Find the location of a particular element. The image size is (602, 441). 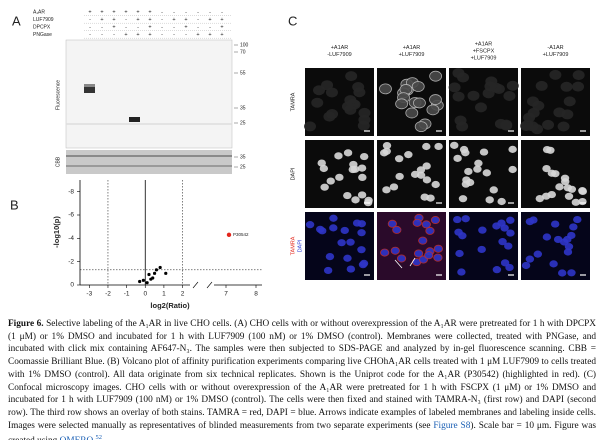

x-tick-label: 1 is located at coordinates (164, 294).